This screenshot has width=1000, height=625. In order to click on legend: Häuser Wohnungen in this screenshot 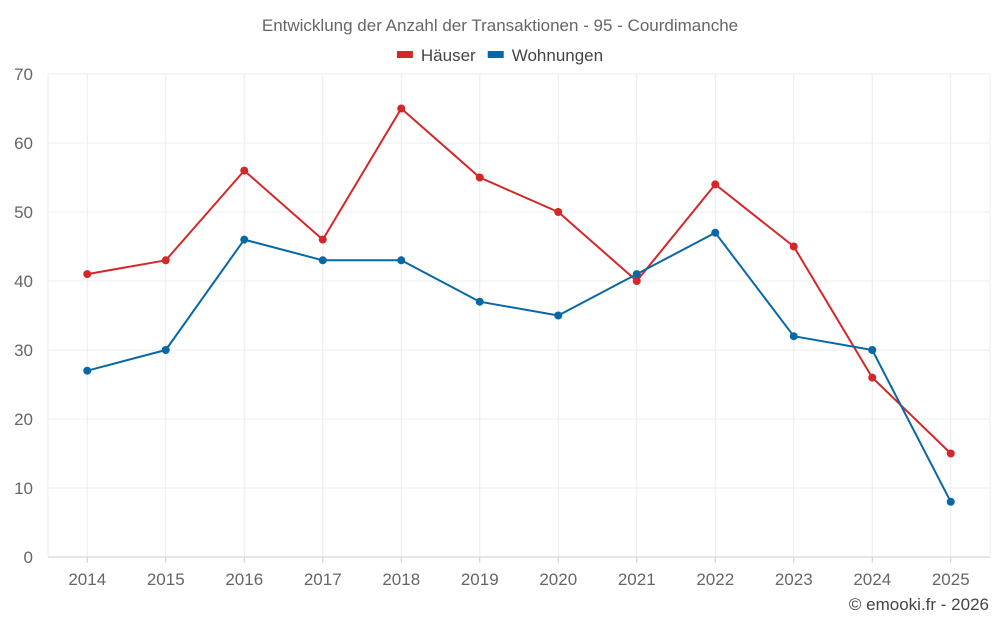, I will do `click(499, 55)`.